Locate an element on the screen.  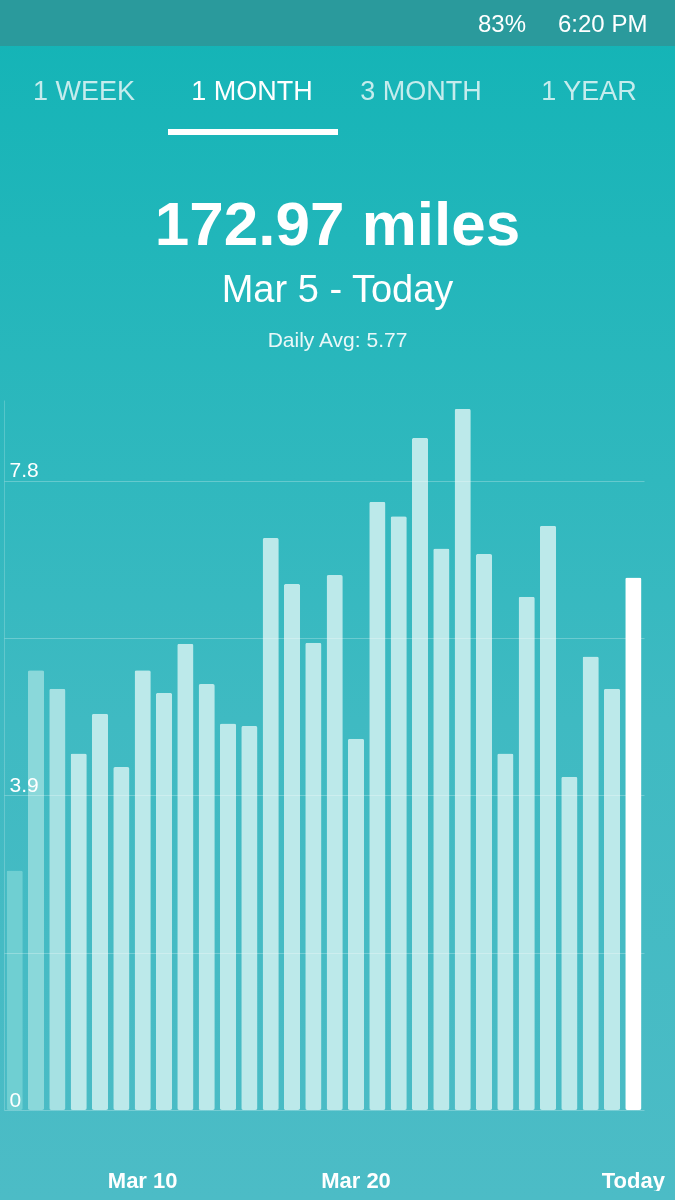
text: Daily Avg: 5.77 is located at coordinates (337, 340).